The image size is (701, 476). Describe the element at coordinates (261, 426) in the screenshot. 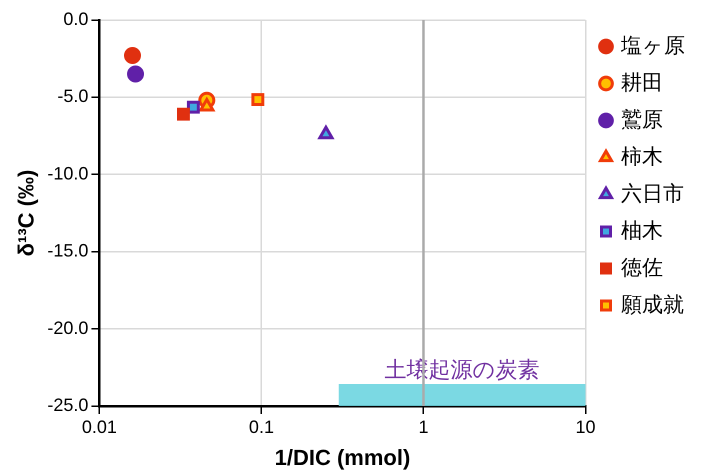

I see `x-tick-label: 0.1` at that location.